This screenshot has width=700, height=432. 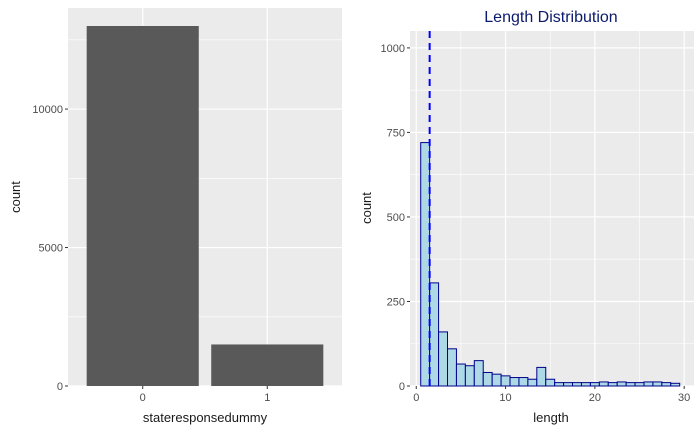 I want to click on right-x-tick-label: 0, so click(x=416, y=398).